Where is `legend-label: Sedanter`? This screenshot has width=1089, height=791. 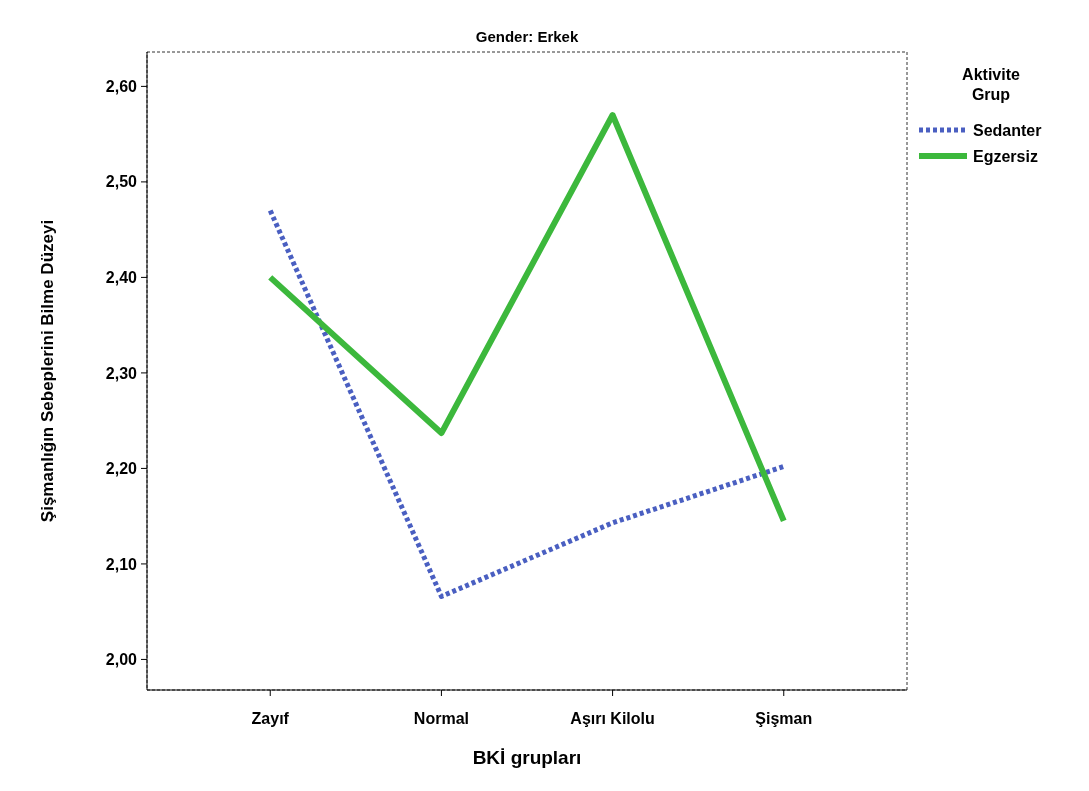 legend-label: Sedanter is located at coordinates (1007, 130).